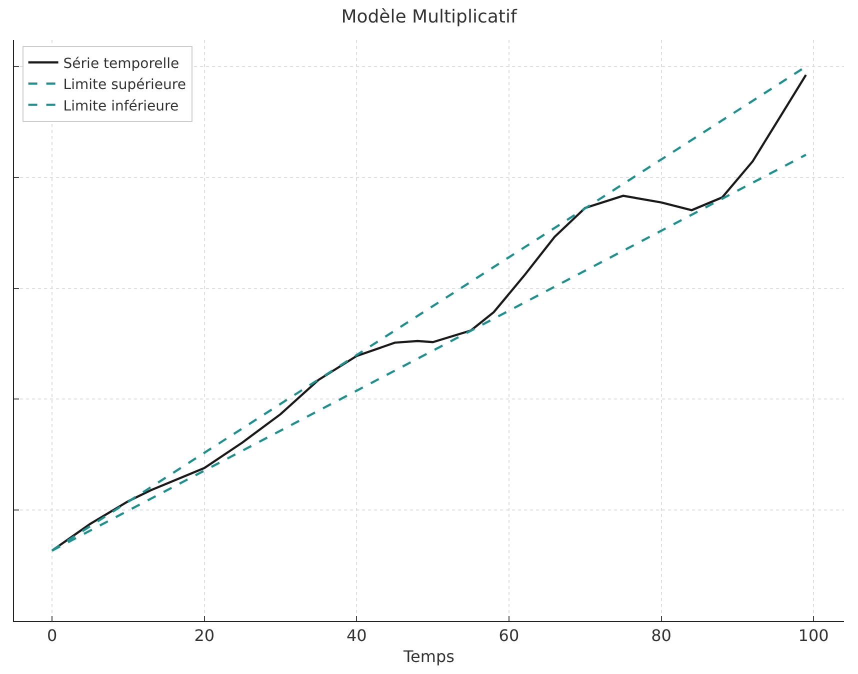 The width and height of the screenshot is (858, 674). What do you see at coordinates (124, 85) in the screenshot?
I see `legend-label: Limite supérieure` at bounding box center [124, 85].